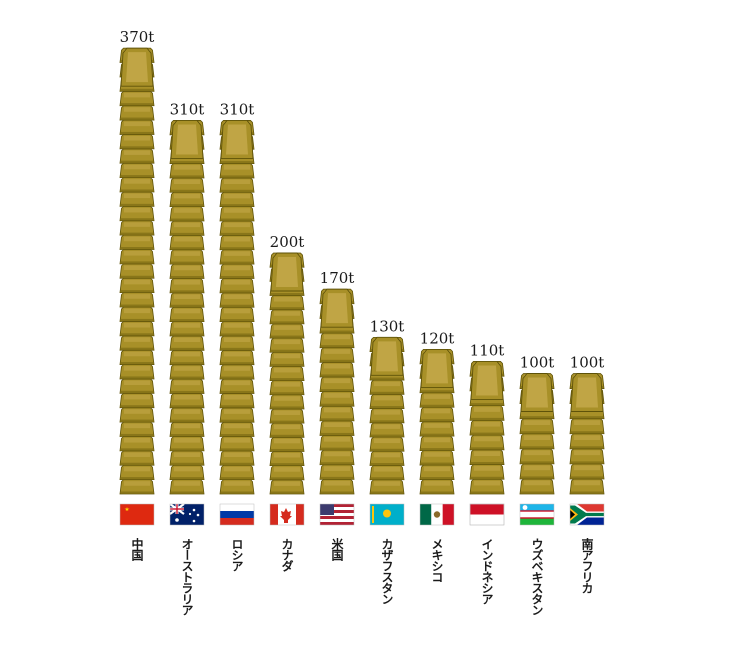 The height and width of the screenshot is (660, 738). What do you see at coordinates (537, 514) in the screenshot?
I see `uzbekistan-flag` at bounding box center [537, 514].